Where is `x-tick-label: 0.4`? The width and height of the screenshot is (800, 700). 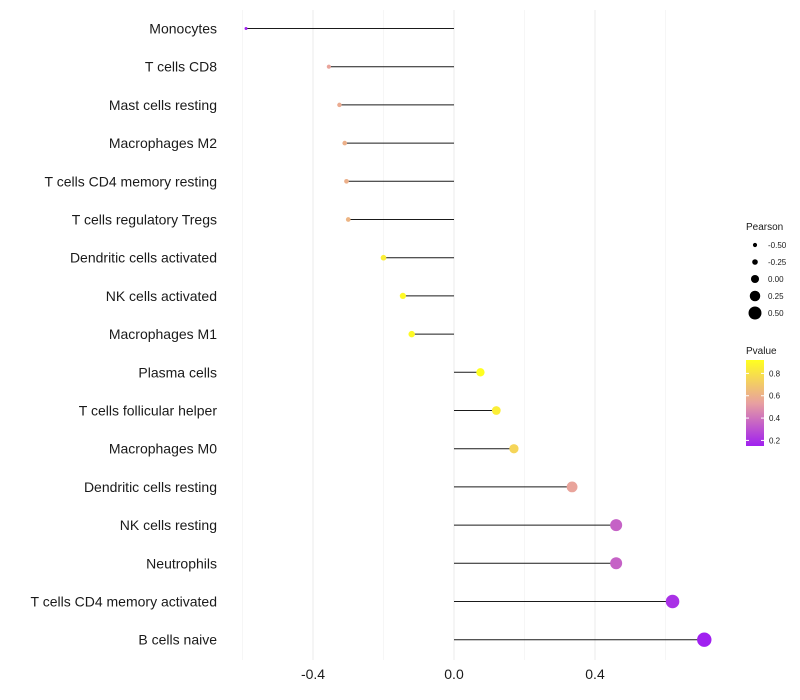 x-tick-label: 0.4 is located at coordinates (595, 674).